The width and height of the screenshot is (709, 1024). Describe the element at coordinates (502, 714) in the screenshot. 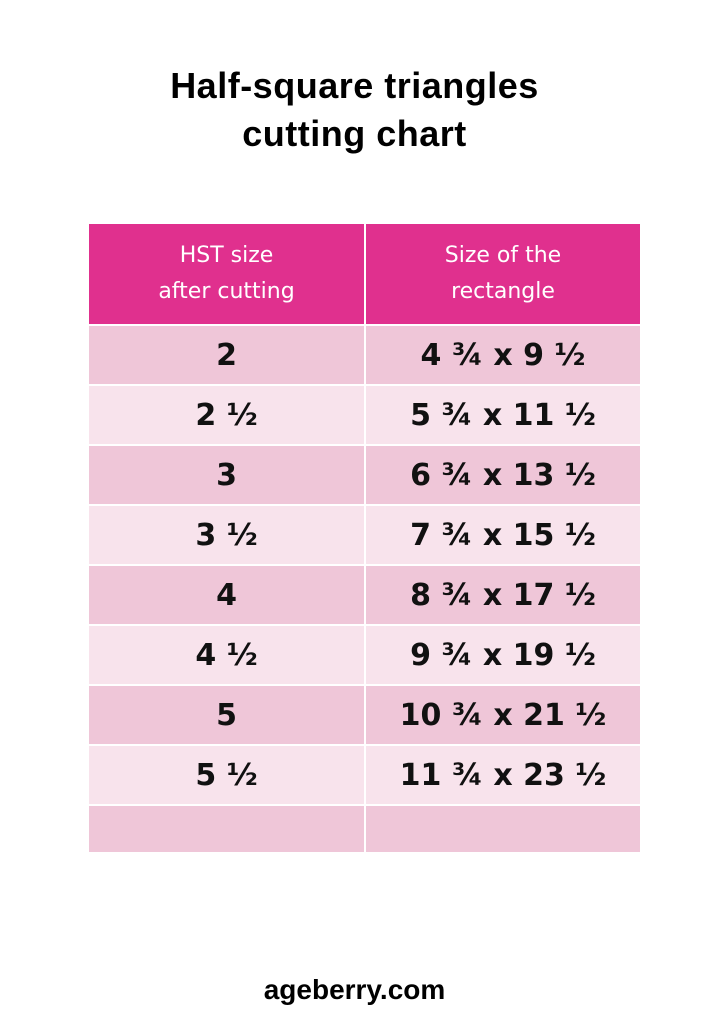

I see `rectangle-size-cell: 10 ¾ x 21 ½` at that location.